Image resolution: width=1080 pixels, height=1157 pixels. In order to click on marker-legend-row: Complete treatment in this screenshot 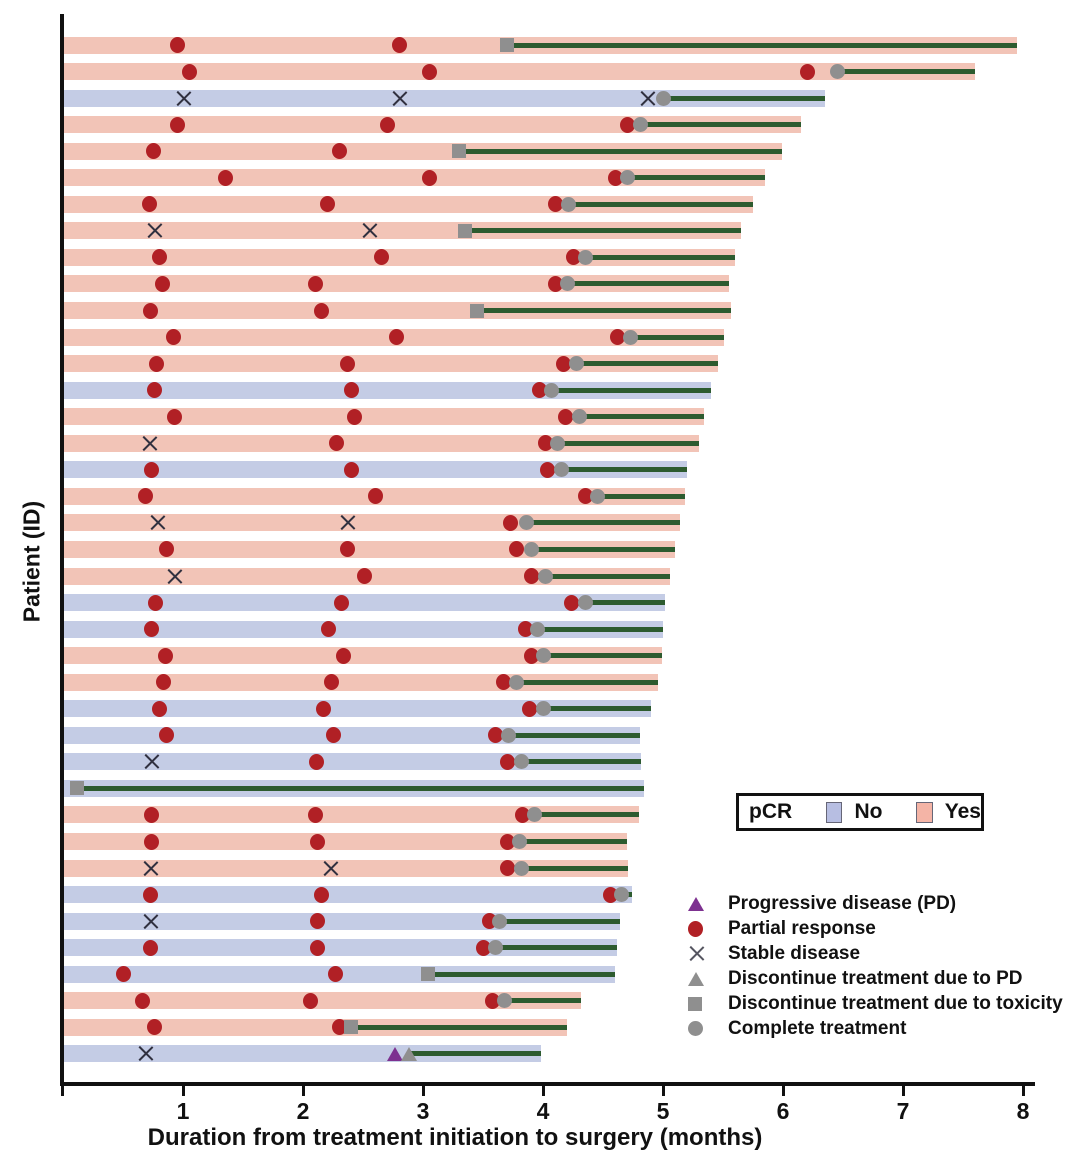, I will do `click(875, 1028)`.